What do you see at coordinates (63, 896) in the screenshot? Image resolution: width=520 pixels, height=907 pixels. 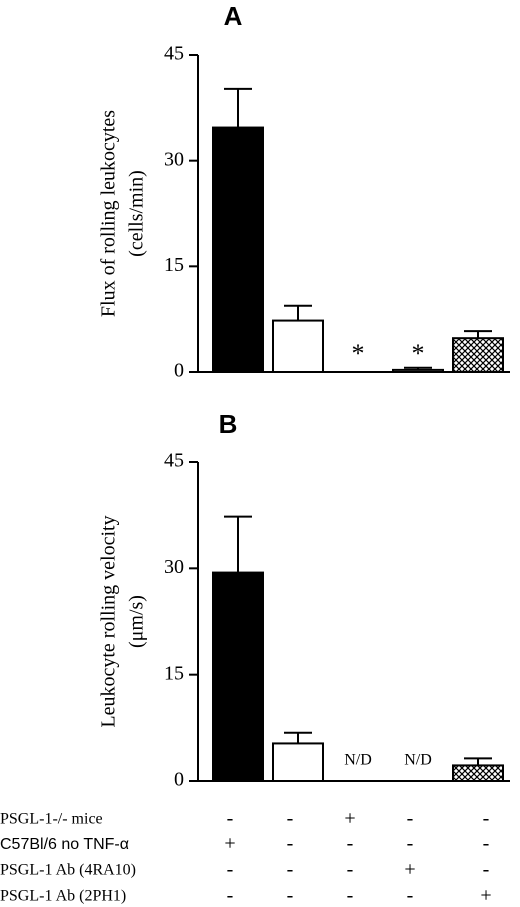 I see `condition-label: PSGL-1 Ab (2PH1)` at bounding box center [63, 896].